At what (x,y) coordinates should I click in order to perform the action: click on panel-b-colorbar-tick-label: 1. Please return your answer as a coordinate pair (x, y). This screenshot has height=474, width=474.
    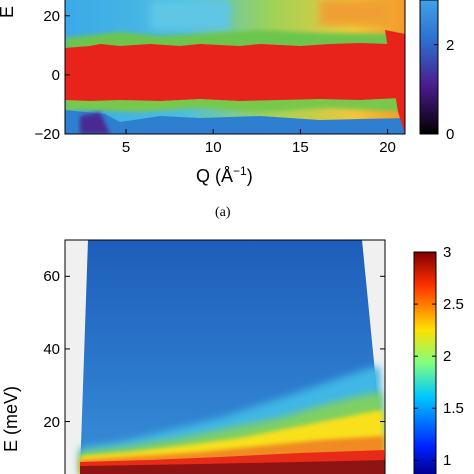
    Looking at the image, I should click on (447, 461).